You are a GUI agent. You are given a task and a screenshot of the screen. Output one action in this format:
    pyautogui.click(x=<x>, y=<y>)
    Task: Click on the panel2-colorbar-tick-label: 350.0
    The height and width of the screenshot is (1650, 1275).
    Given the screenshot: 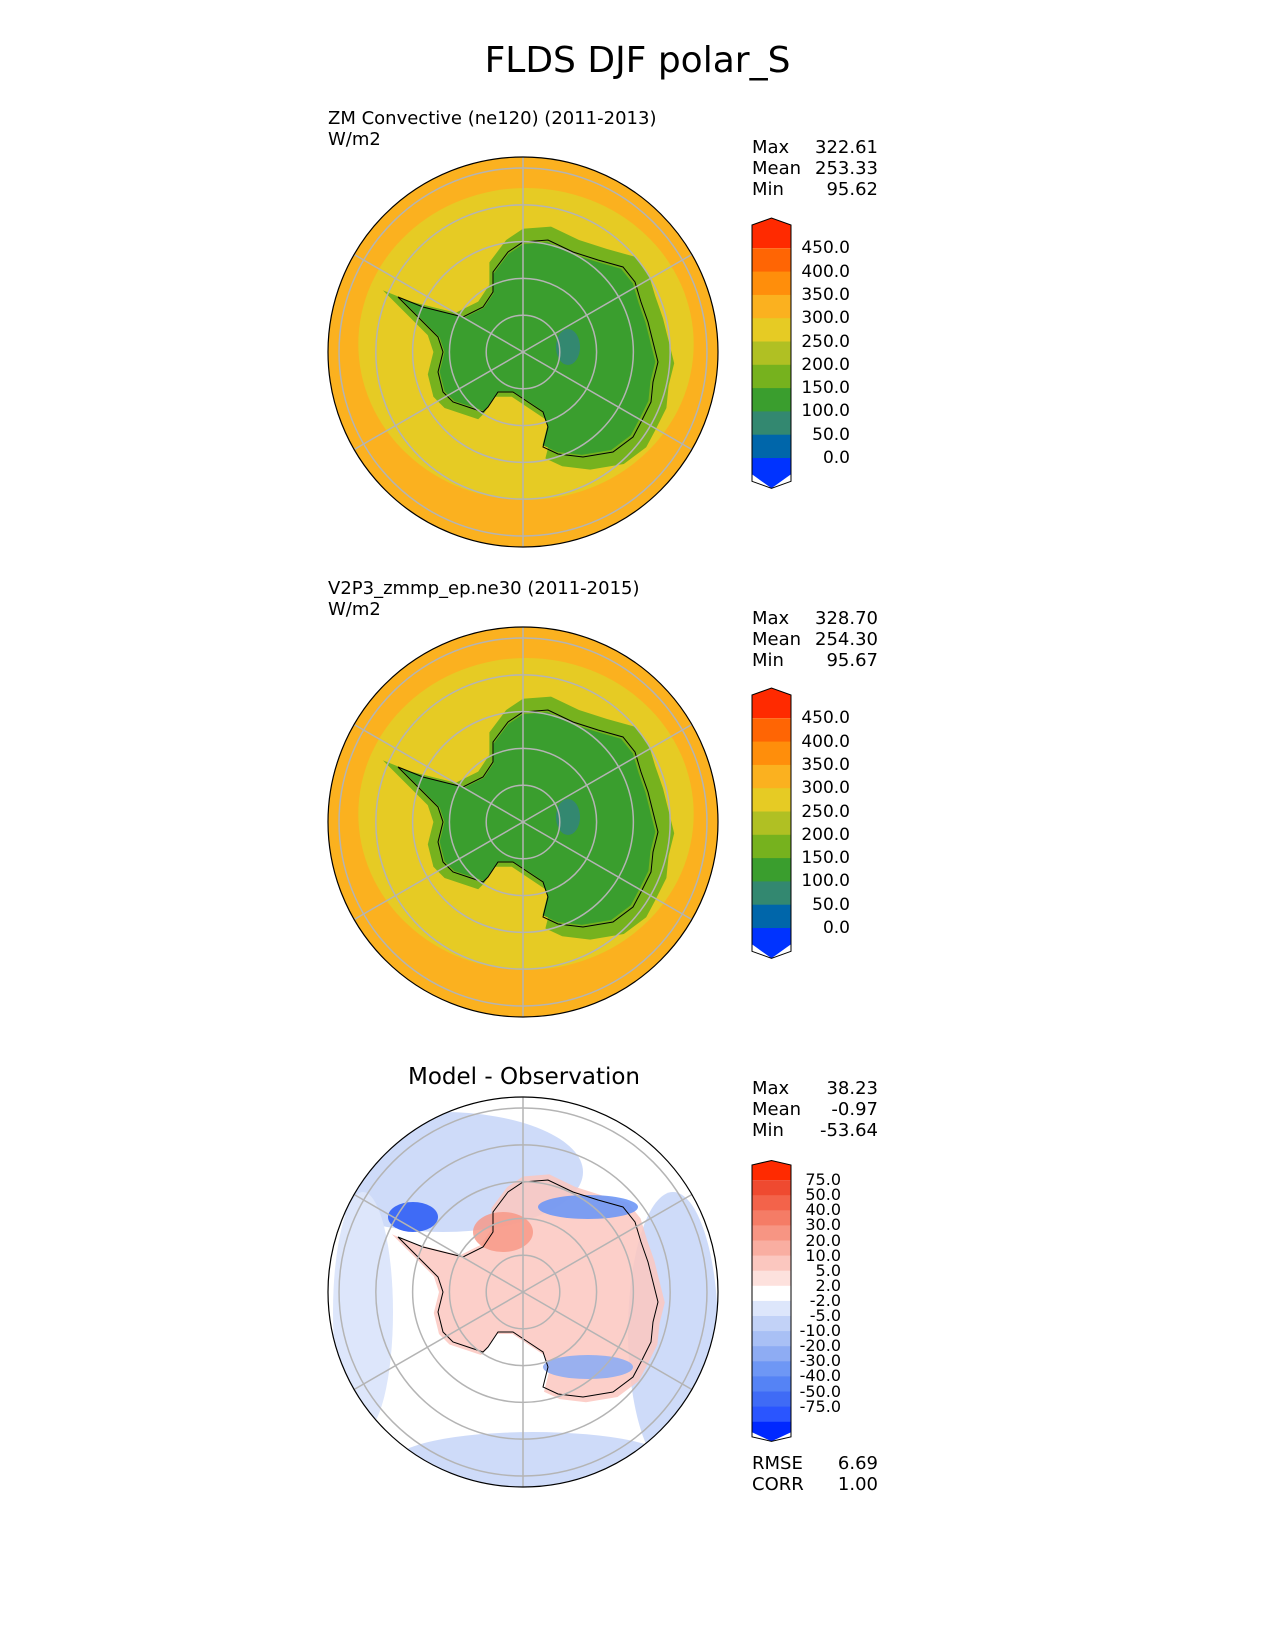 What is the action you would take?
    pyautogui.click(x=825, y=764)
    